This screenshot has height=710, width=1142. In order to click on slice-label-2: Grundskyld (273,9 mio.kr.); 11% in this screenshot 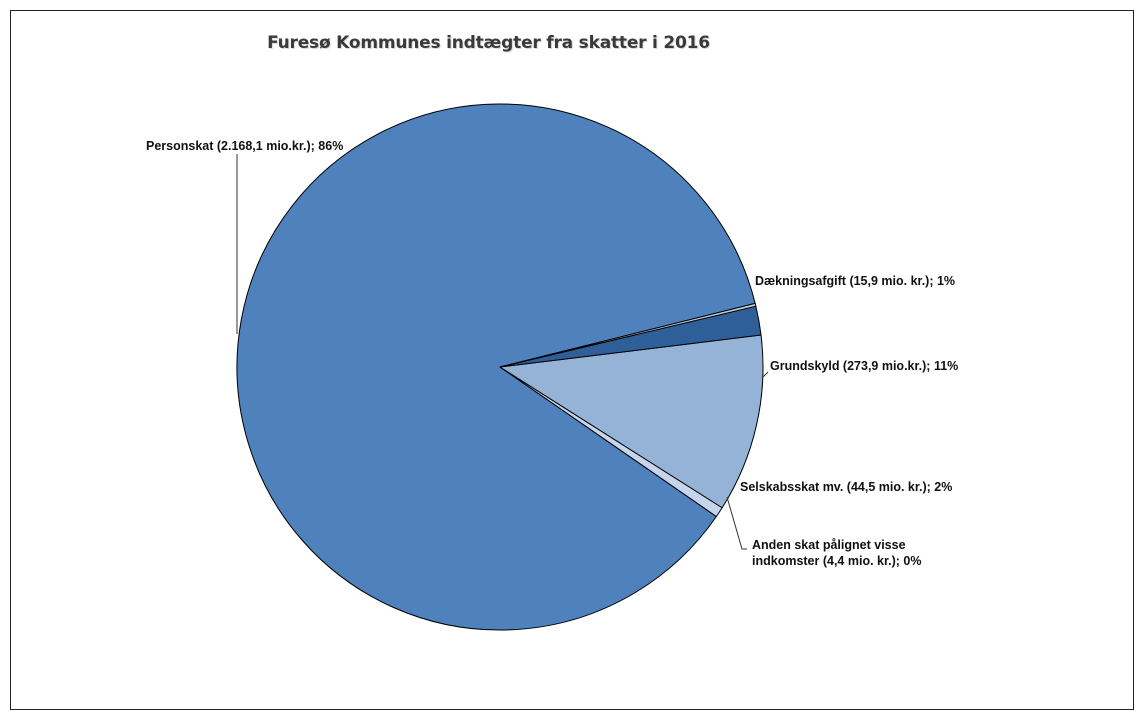, I will do `click(864, 366)`.